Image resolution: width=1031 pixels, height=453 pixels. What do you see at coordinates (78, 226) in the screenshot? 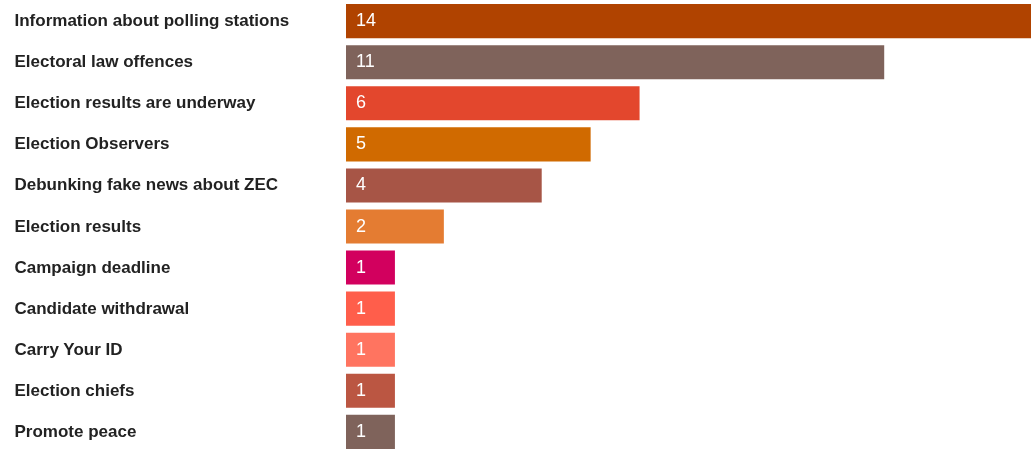
I see `y-tick-label: Election results` at bounding box center [78, 226].